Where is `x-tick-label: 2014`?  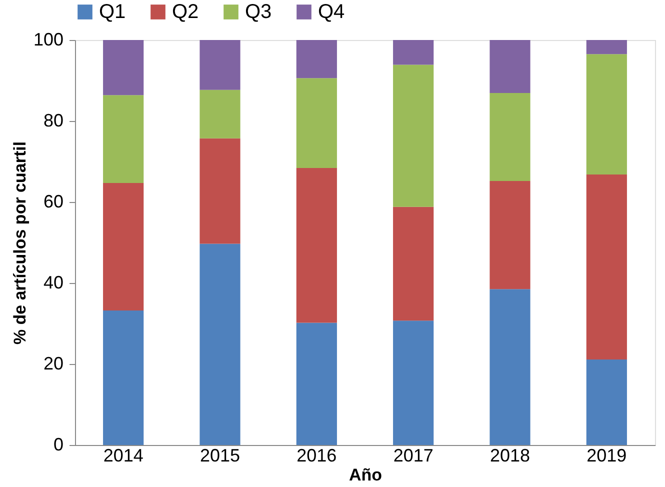
x-tick-label: 2014 is located at coordinates (123, 456).